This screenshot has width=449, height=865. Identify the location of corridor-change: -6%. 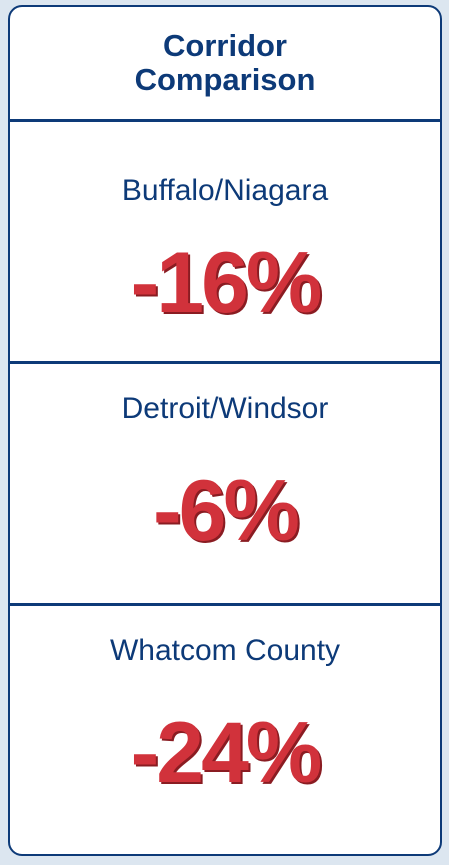
(226, 511).